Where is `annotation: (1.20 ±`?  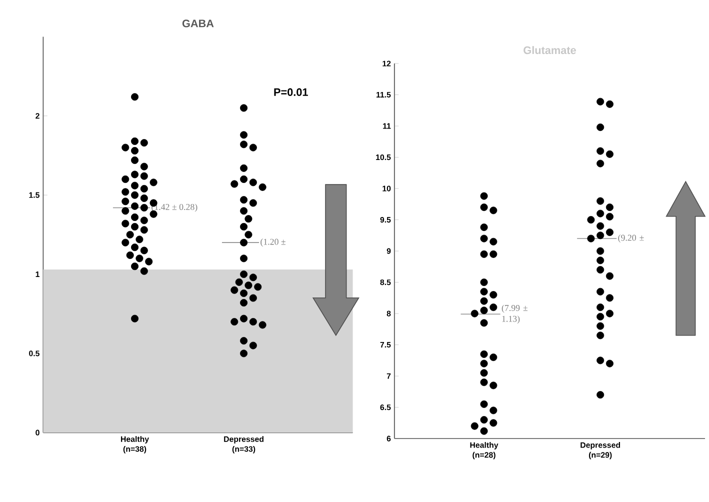 annotation: (1.20 ± is located at coordinates (273, 242).